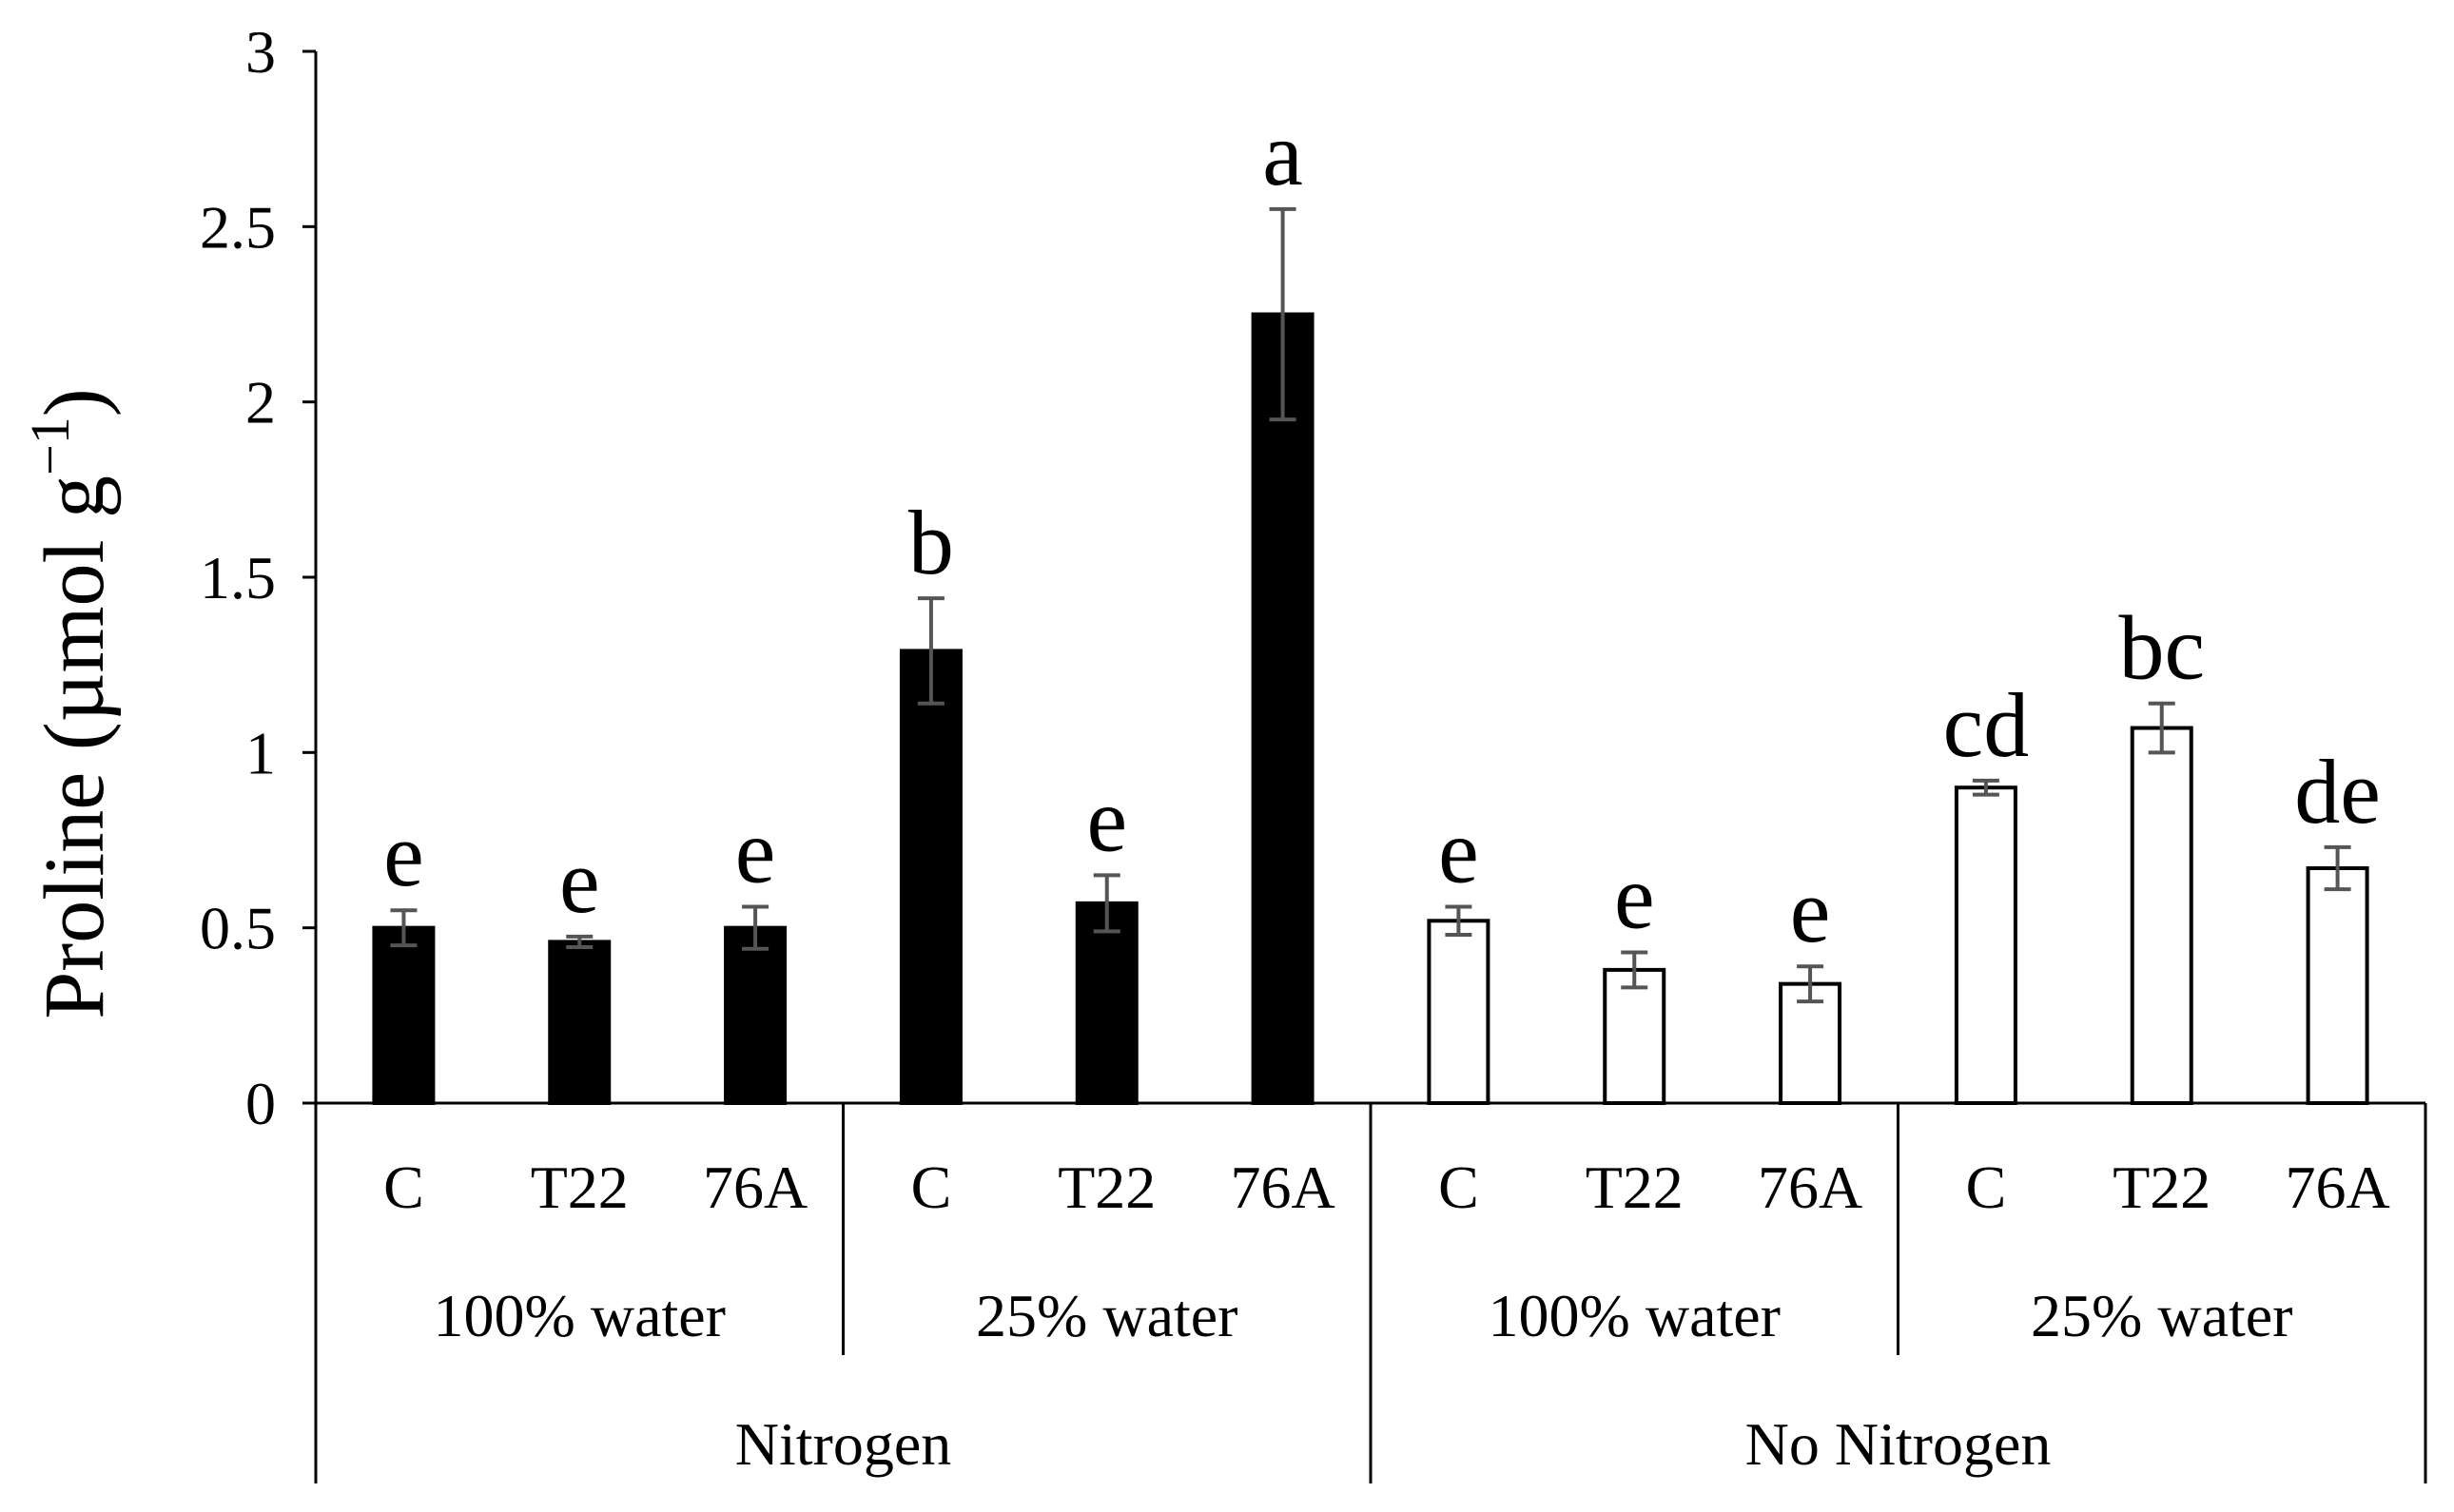  What do you see at coordinates (50, 446) in the screenshot?
I see `y-axis-title-superscript: −1` at bounding box center [50, 446].